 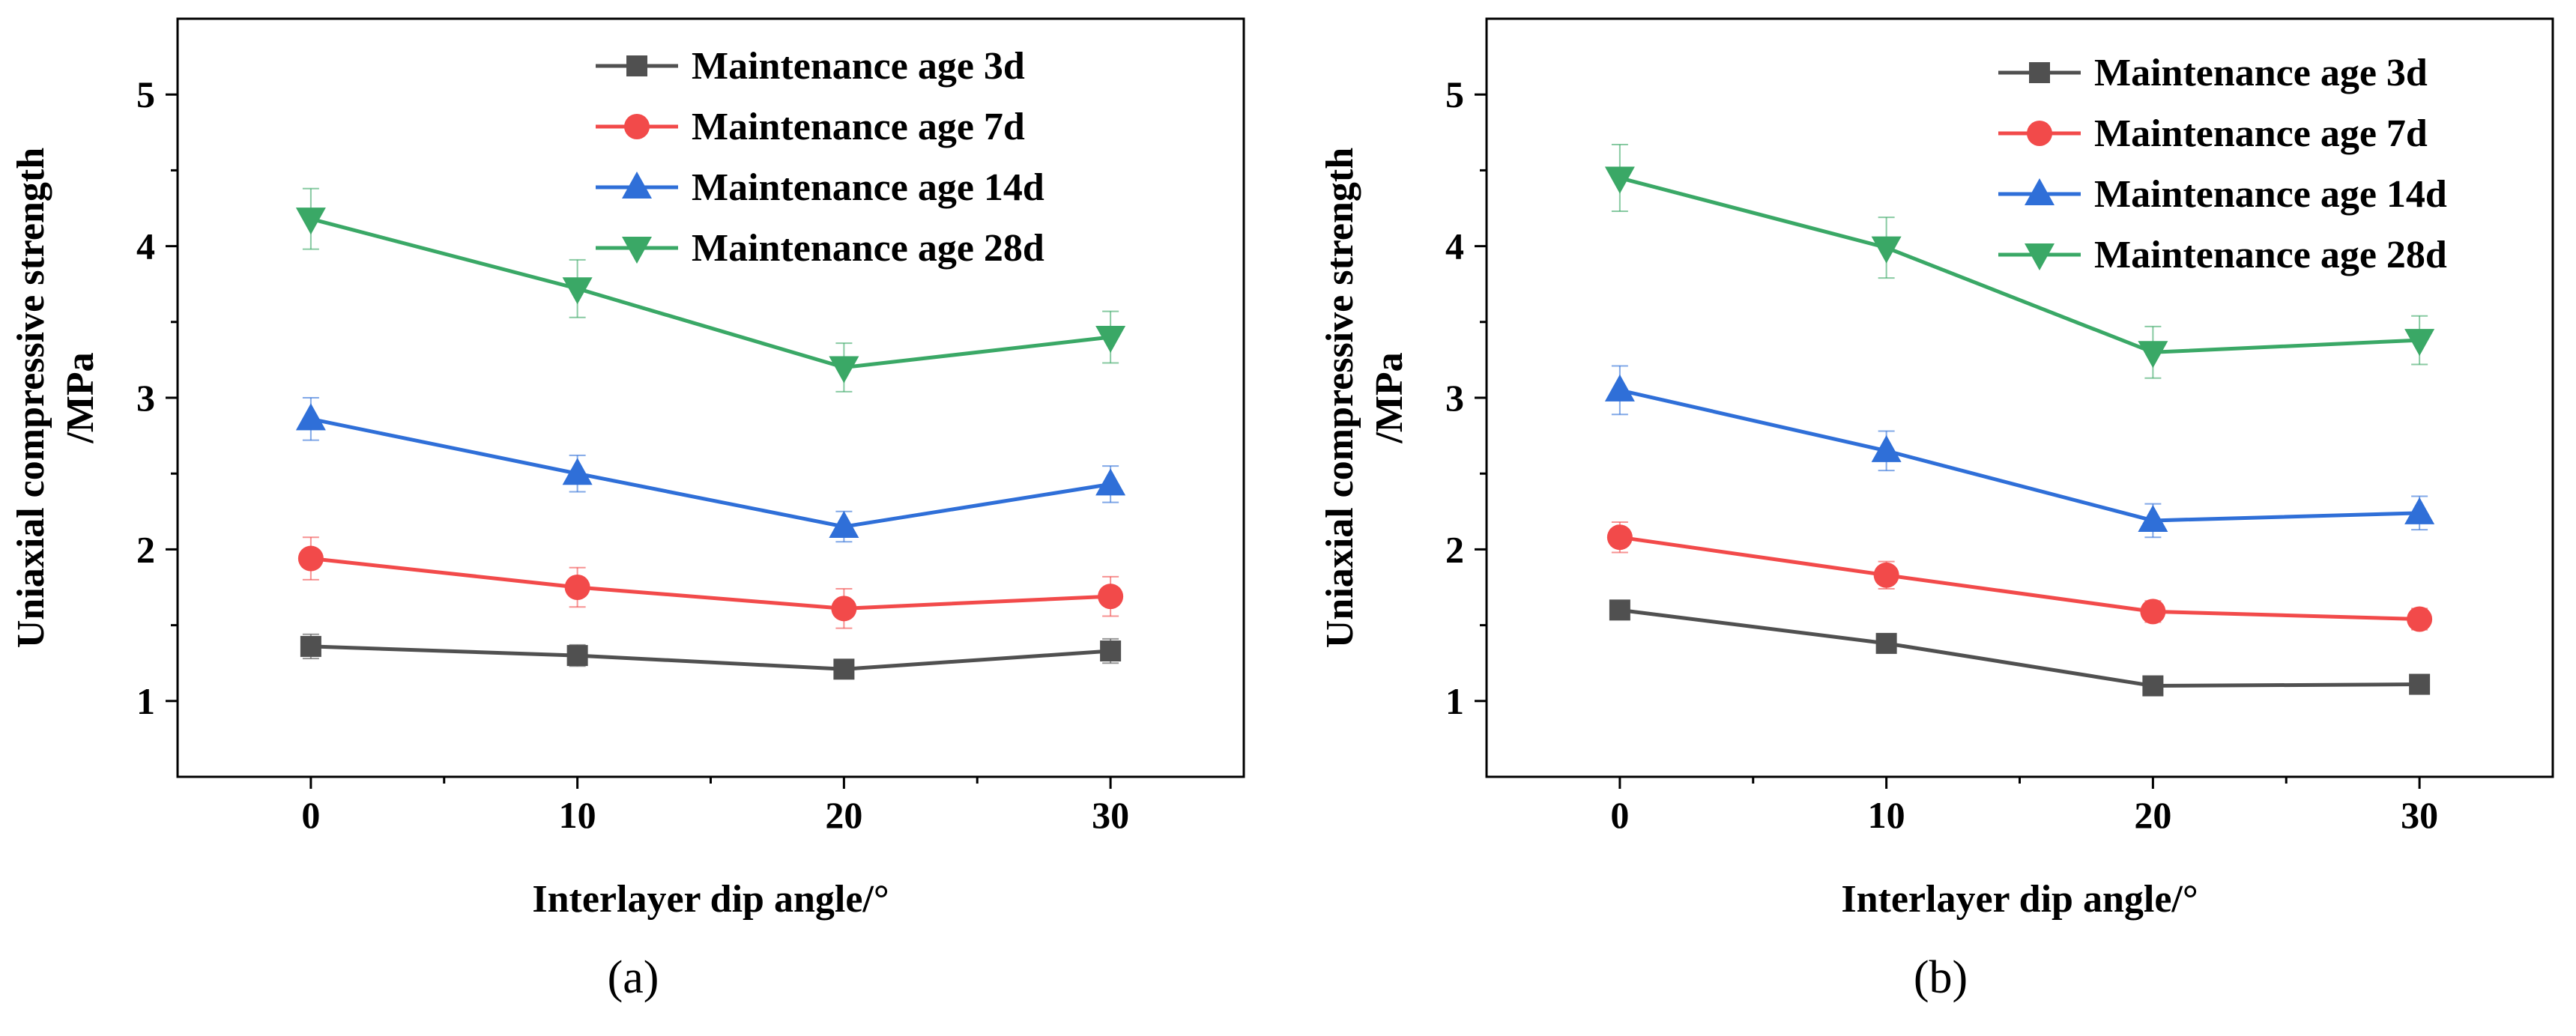 What do you see at coordinates (633, 978) in the screenshot?
I see `panel-label-a: (a)` at bounding box center [633, 978].